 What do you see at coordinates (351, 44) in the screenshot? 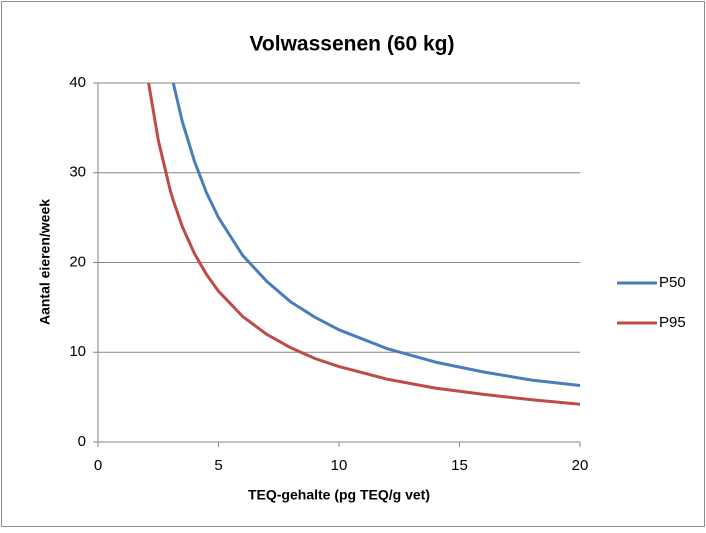
I see `chart-title: Volwassenen (60 kg)` at bounding box center [351, 44].